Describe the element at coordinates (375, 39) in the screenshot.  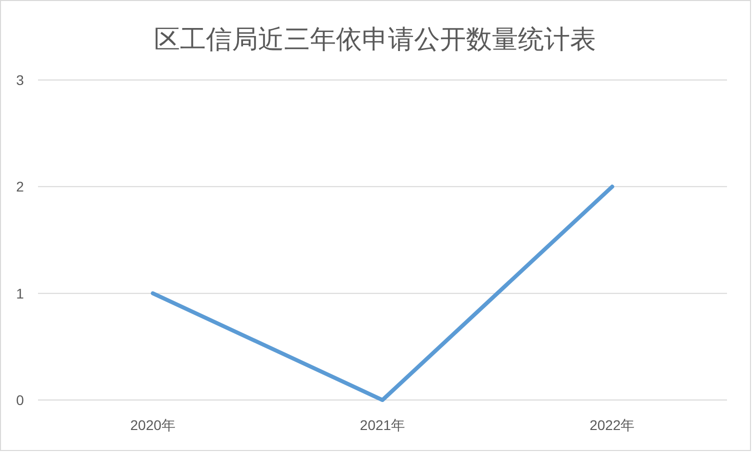
I see `chart-title: 区工信局近三年依申请公开数量统计表` at that location.